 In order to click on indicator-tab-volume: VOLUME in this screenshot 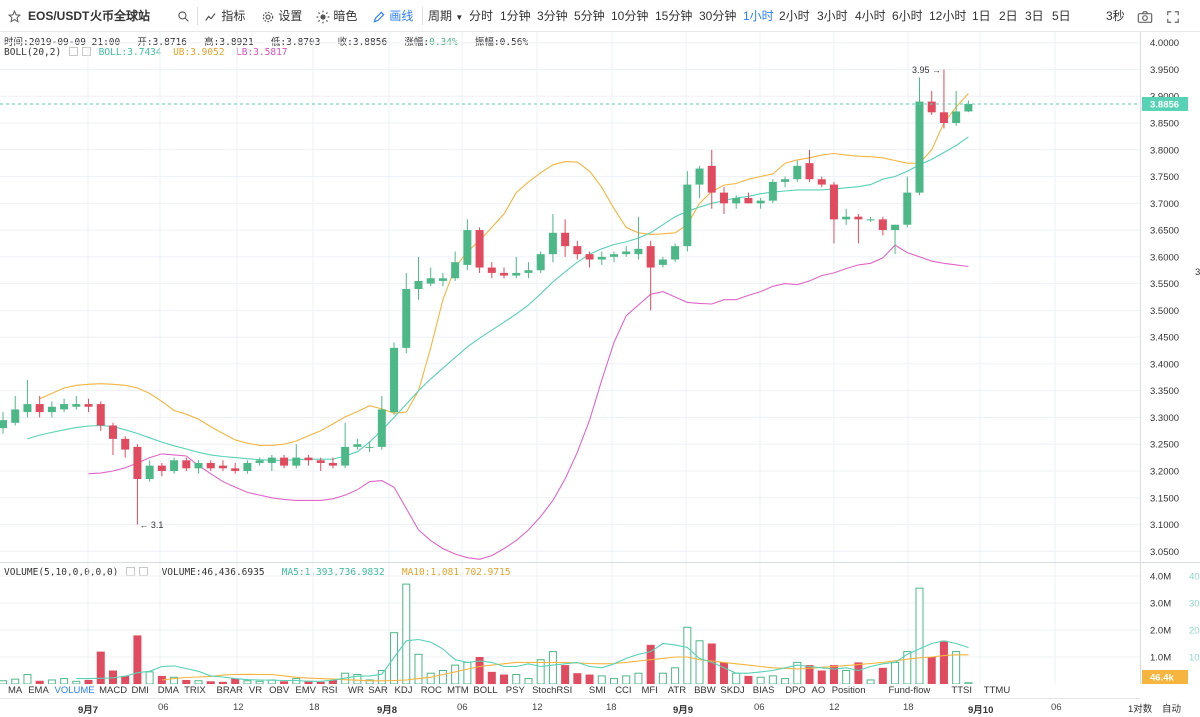, I will do `click(74, 690)`.